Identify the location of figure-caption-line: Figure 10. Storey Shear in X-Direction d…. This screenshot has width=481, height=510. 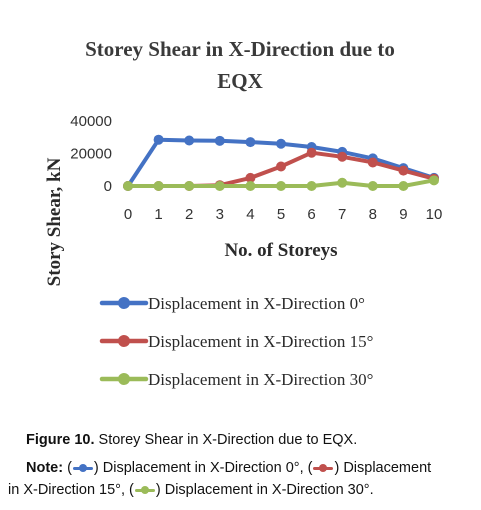
(191, 440).